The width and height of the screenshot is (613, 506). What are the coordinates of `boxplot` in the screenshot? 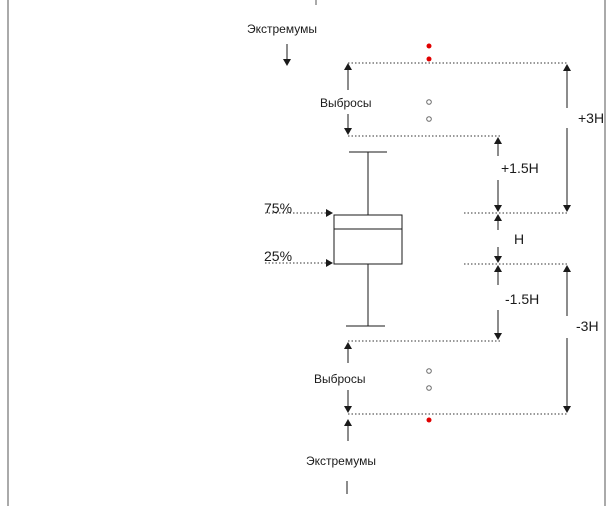 It's located at (368, 239).